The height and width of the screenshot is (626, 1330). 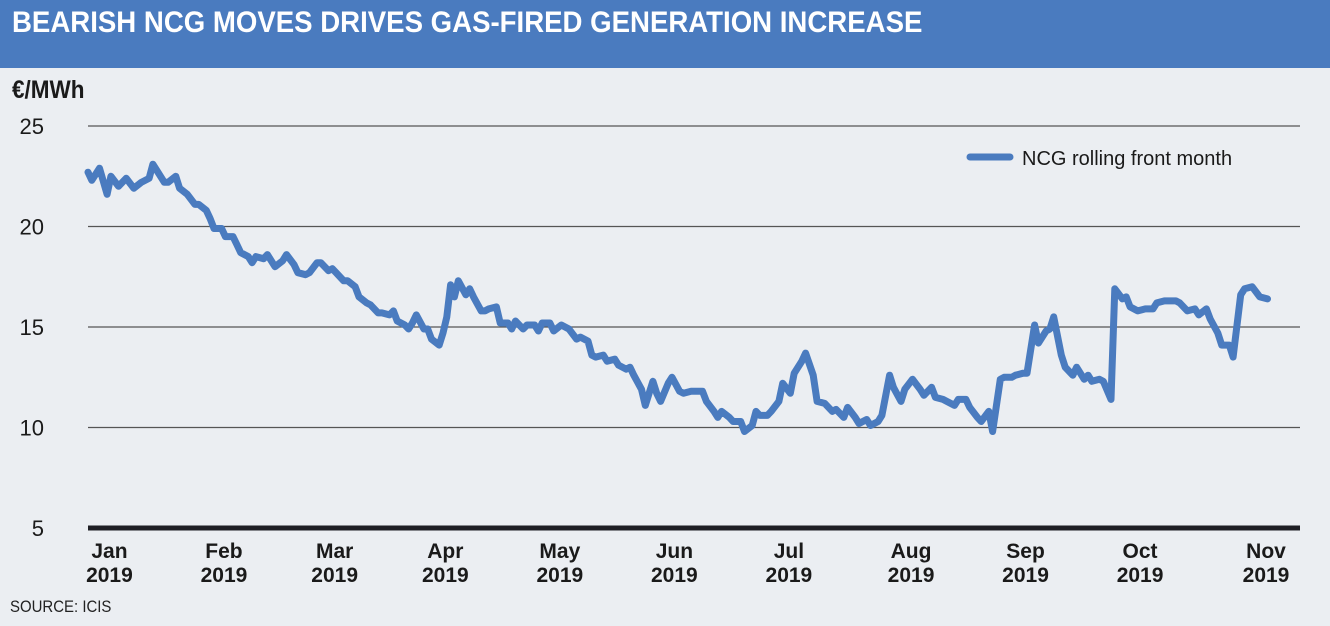 I want to click on y-tick-labels: 5 10 15 20 25, so click(x=32, y=327).